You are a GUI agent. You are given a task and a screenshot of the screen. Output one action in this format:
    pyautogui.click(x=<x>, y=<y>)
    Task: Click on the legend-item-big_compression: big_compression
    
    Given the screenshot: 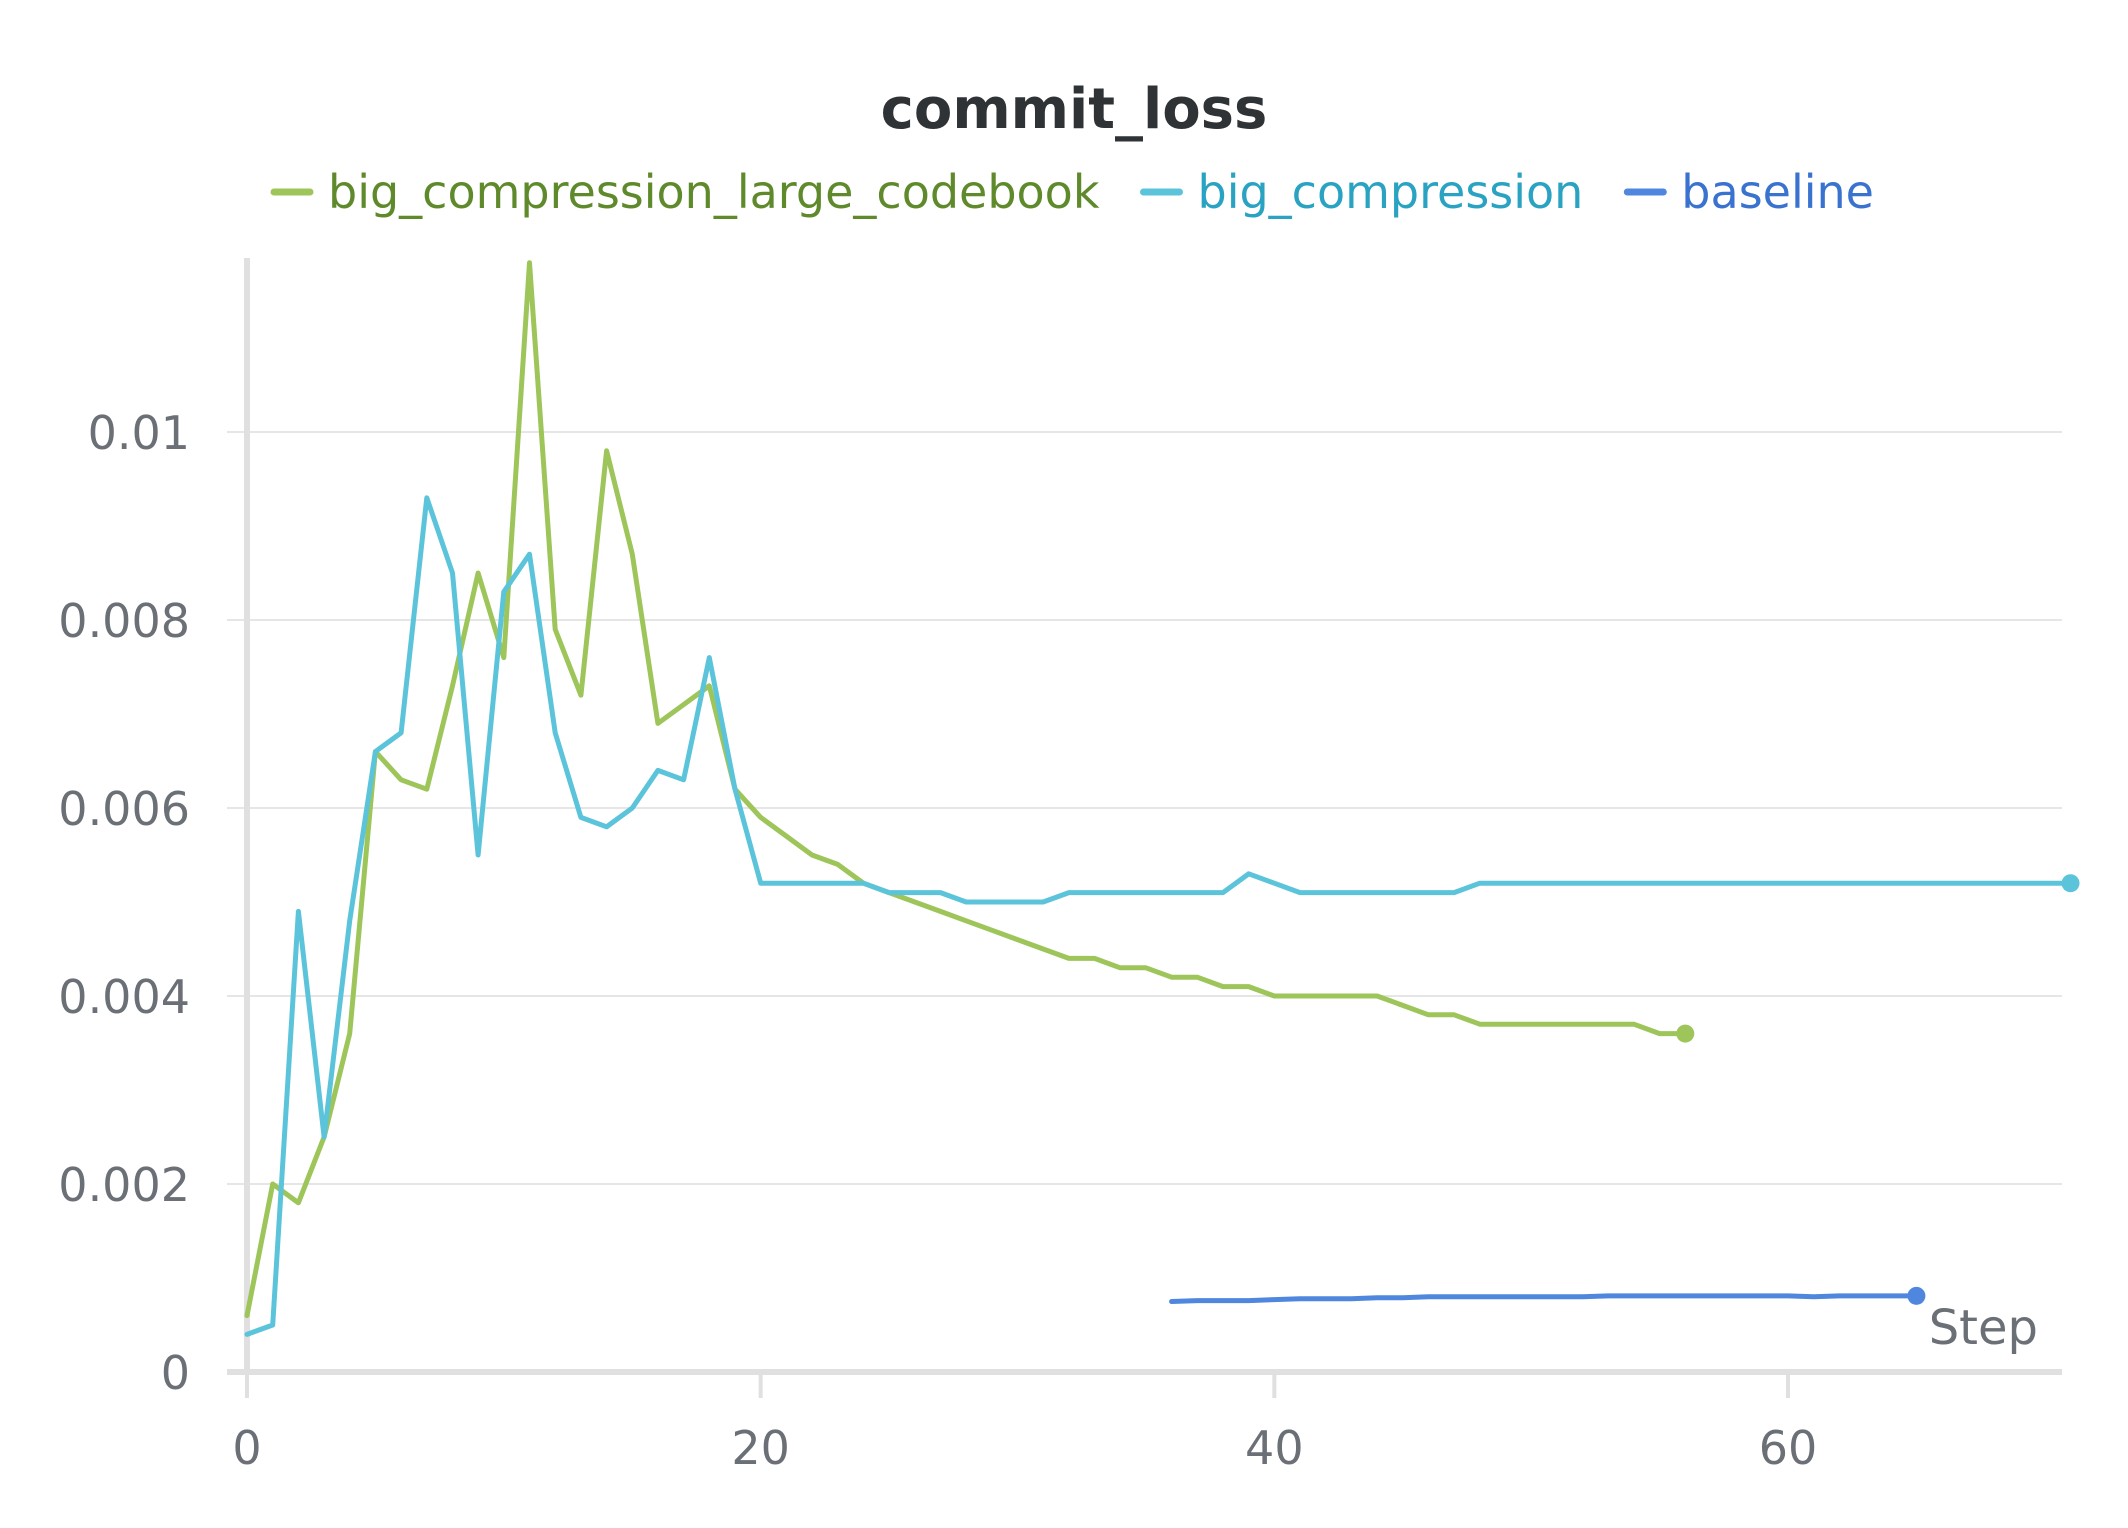 What is the action you would take?
    pyautogui.click(x=1362, y=192)
    